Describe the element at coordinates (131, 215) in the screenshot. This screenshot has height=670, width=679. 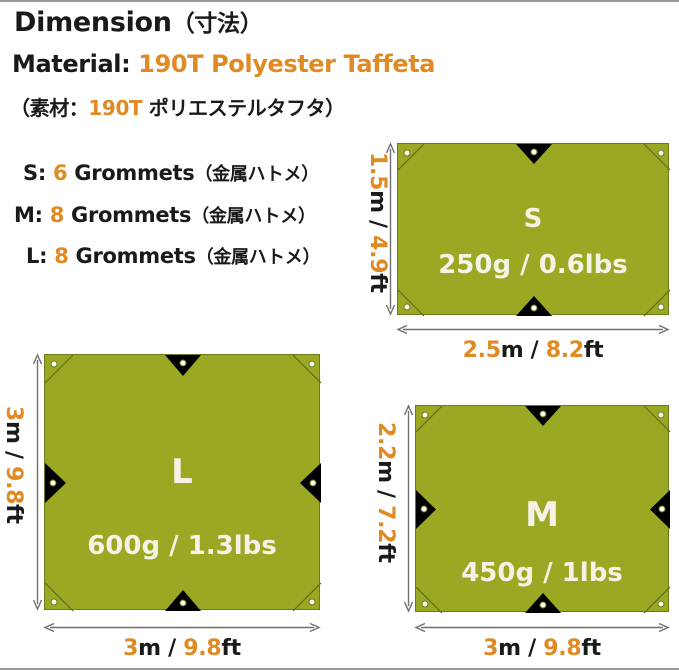
I see `grommet-label-m: Grommets` at that location.